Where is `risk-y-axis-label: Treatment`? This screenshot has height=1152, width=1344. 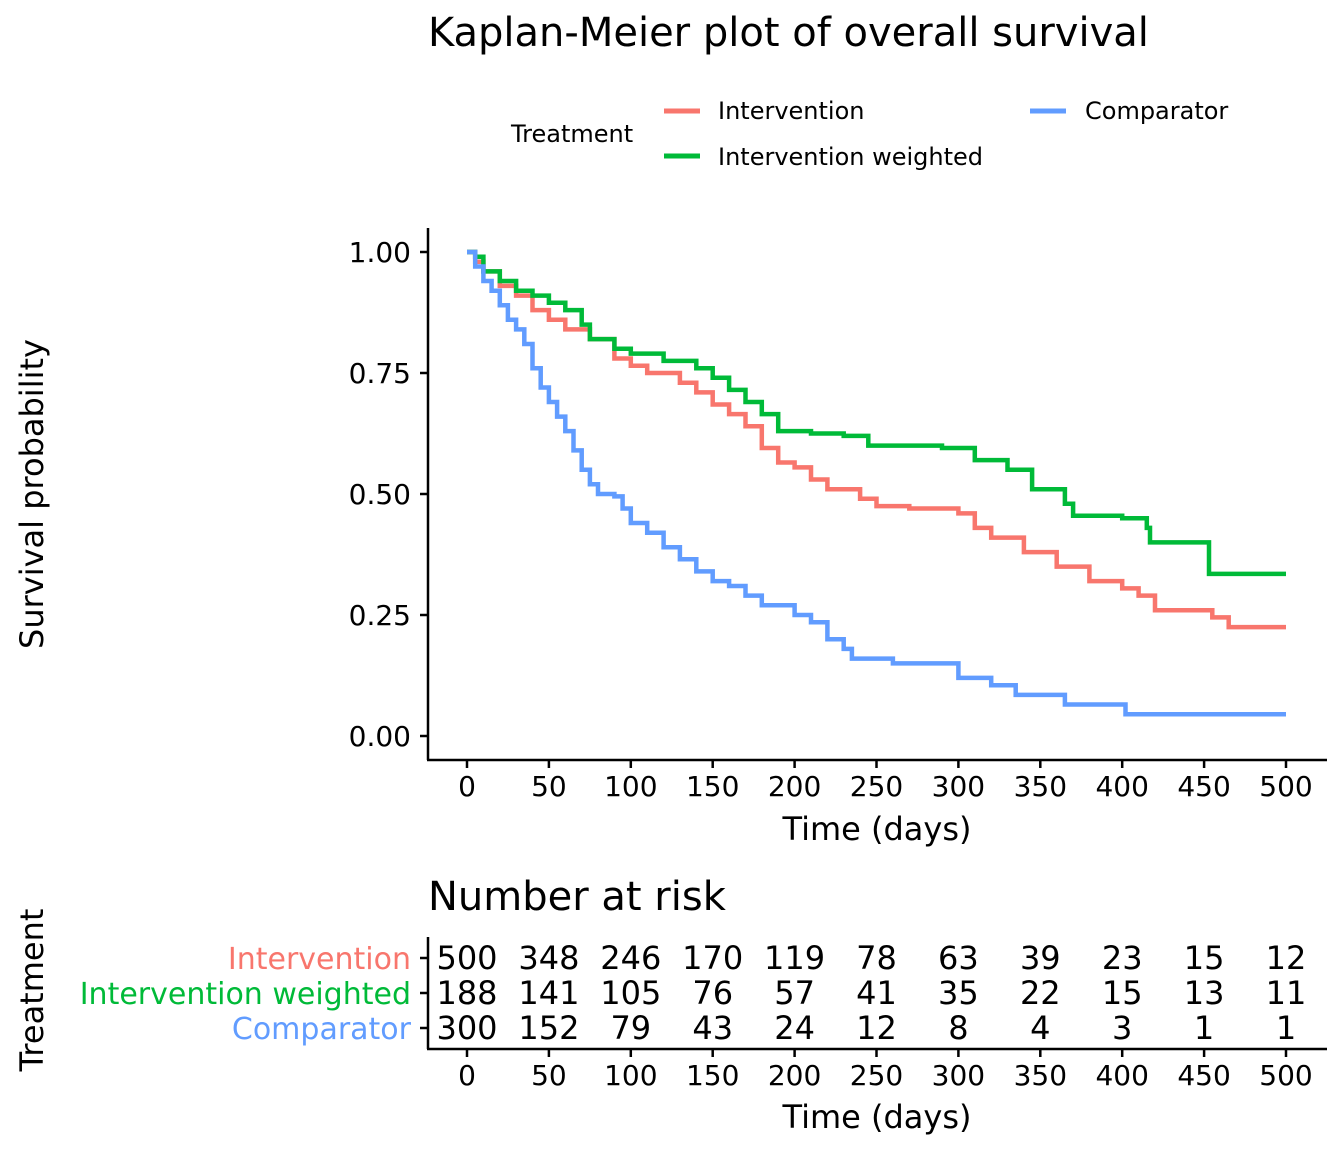 risk-y-axis-label: Treatment is located at coordinates (32, 991).